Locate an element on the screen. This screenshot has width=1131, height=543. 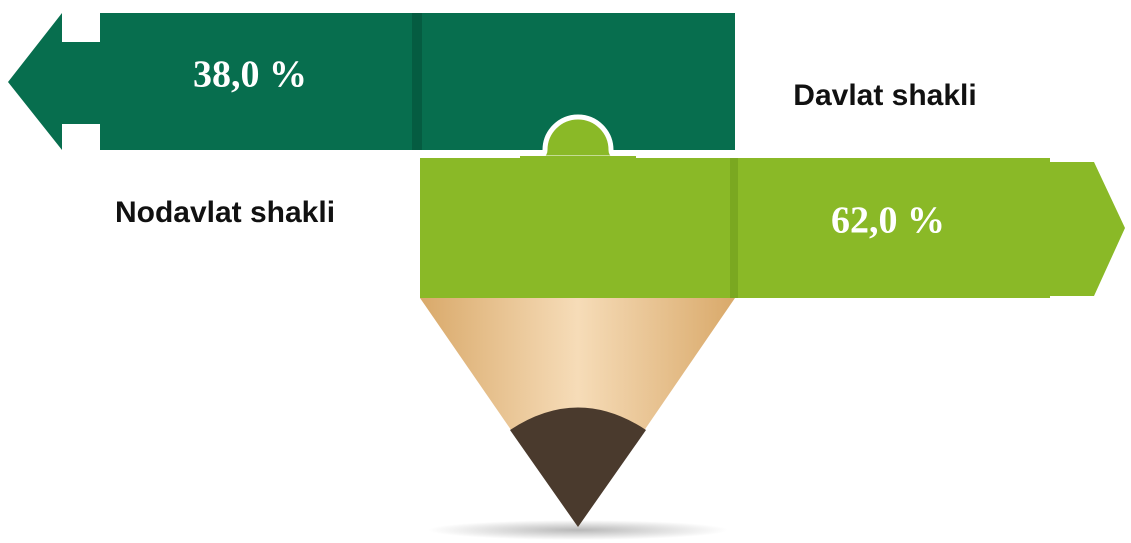
label: Davlat shakli is located at coordinates (884, 95).